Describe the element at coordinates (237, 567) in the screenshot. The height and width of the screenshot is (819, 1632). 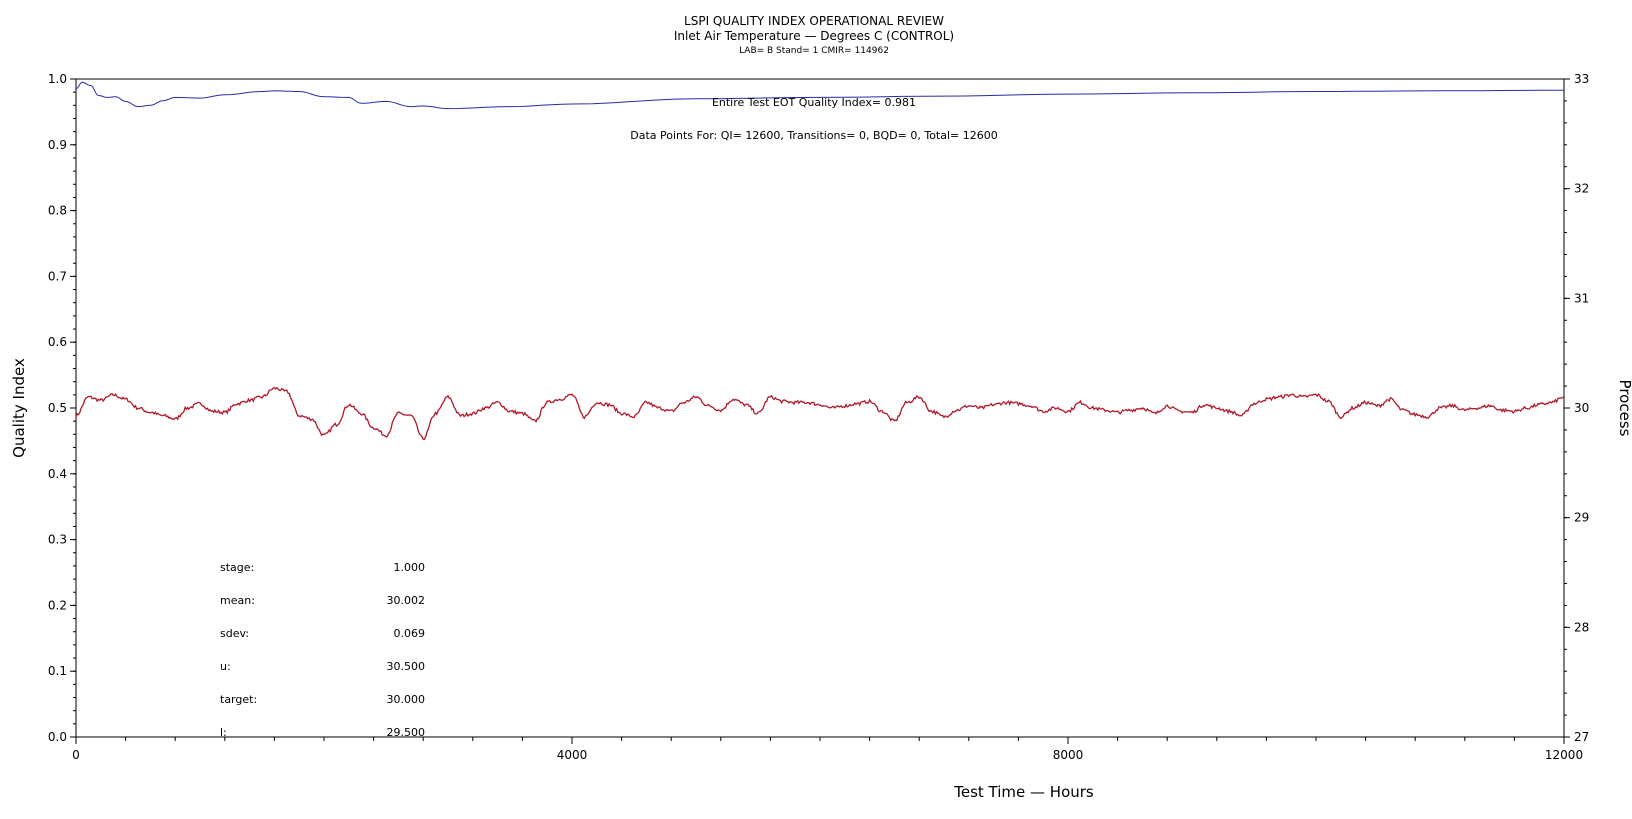
I see `stat-label: stage:` at that location.